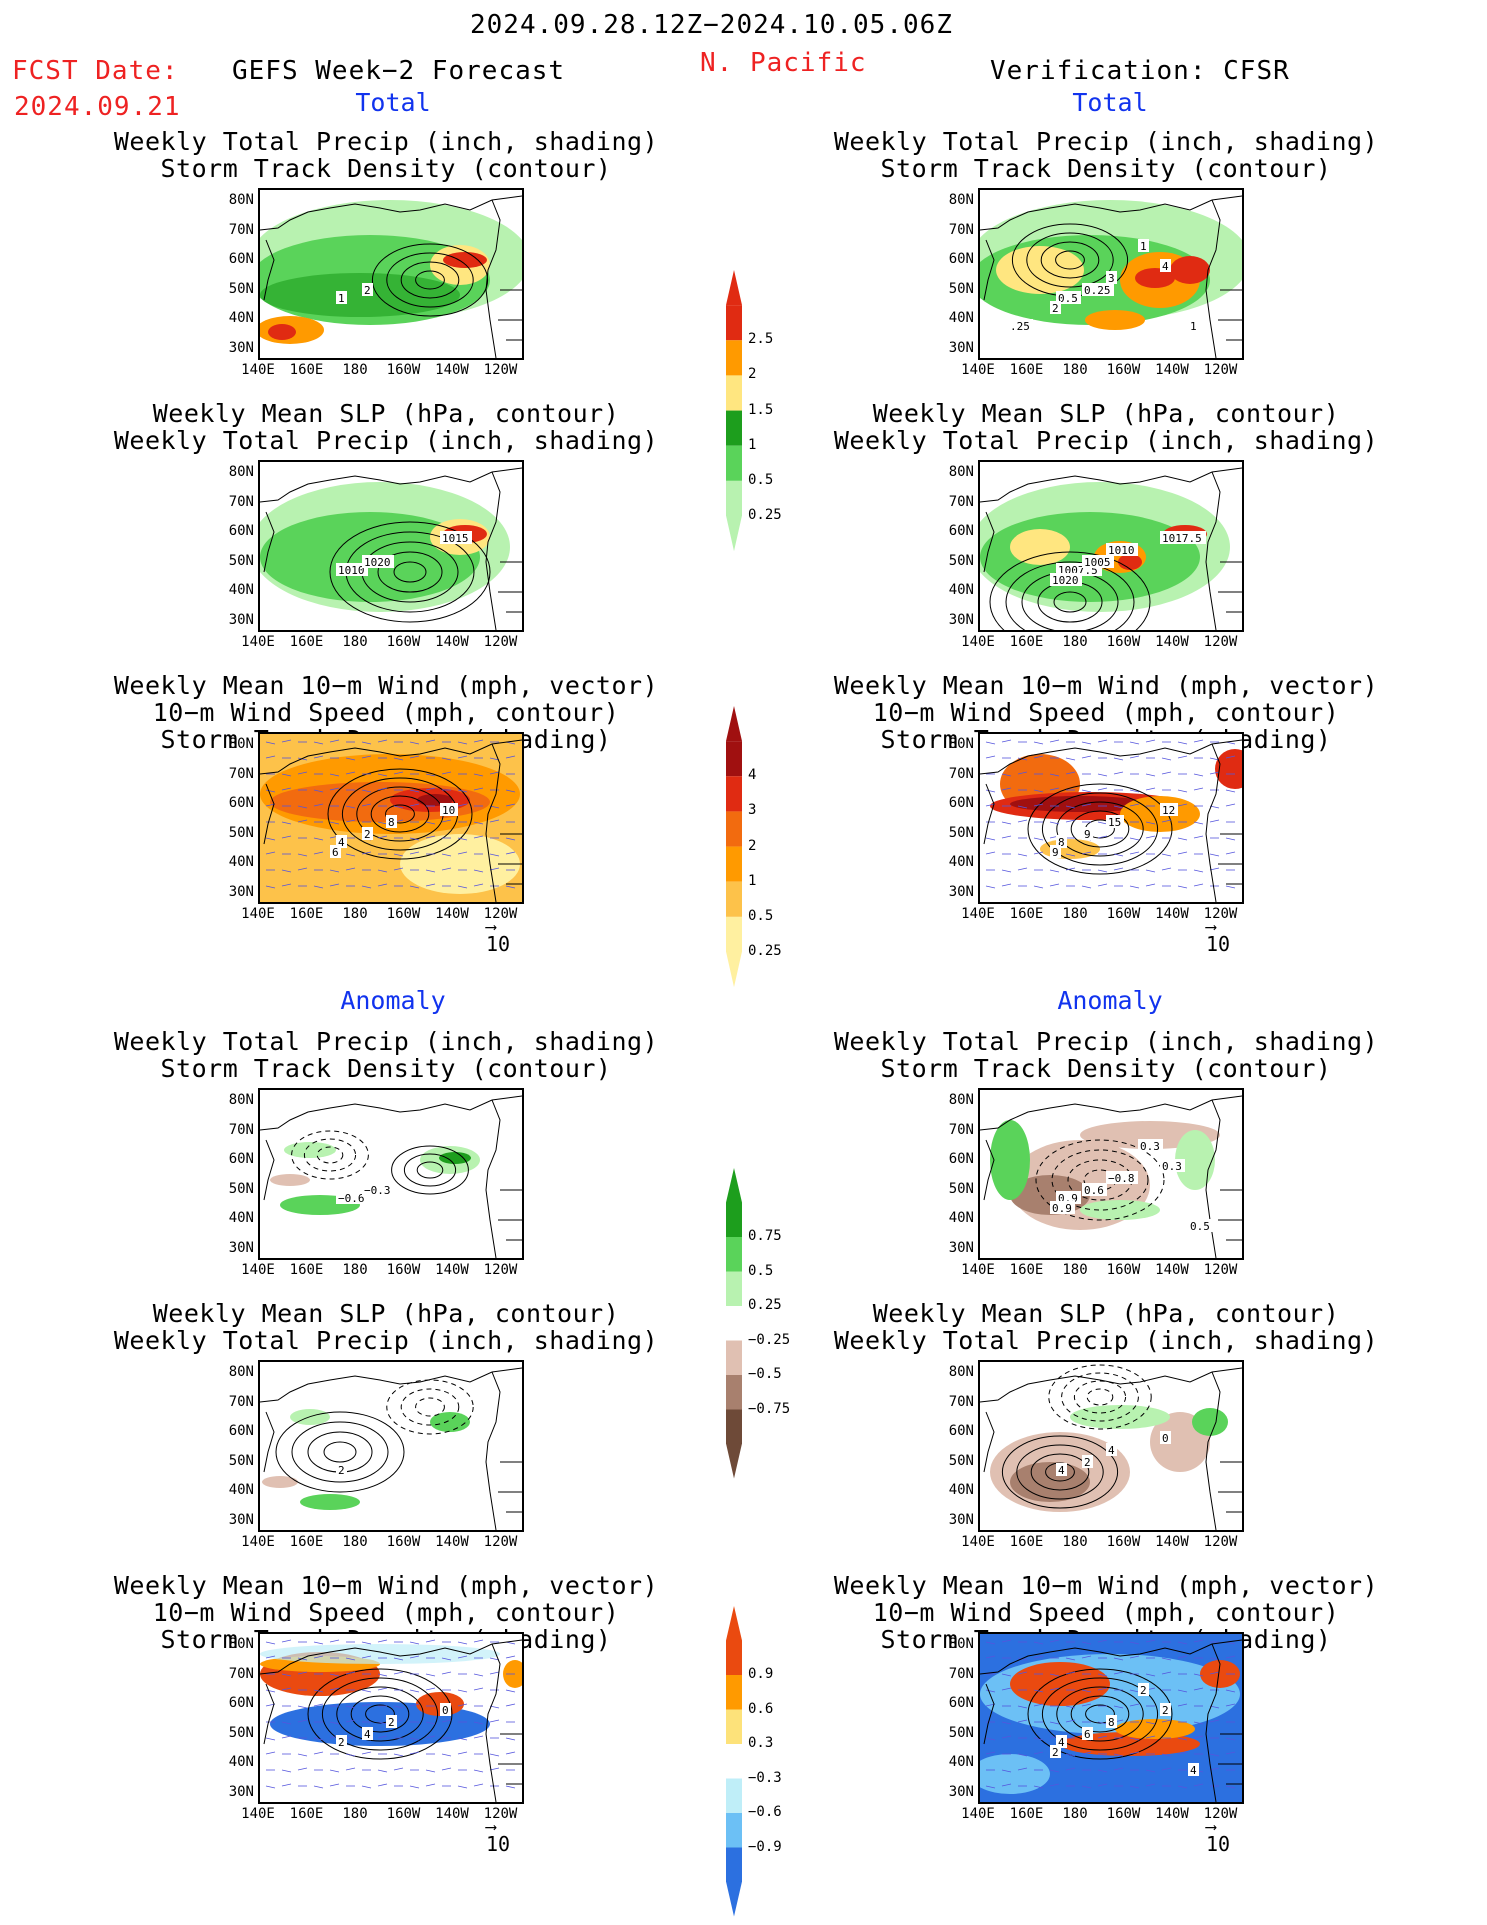 The width and height of the screenshot is (1487, 1925). Describe the element at coordinates (1110, 1714) in the screenshot. I see `wind-vectors` at that location.